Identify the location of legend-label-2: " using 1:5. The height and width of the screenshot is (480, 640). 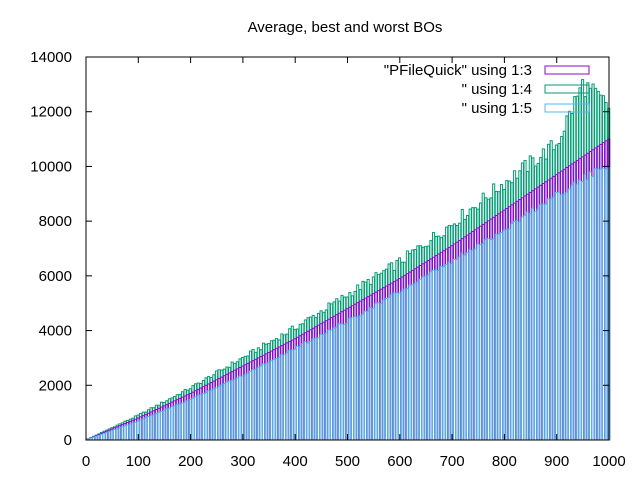
(497, 108).